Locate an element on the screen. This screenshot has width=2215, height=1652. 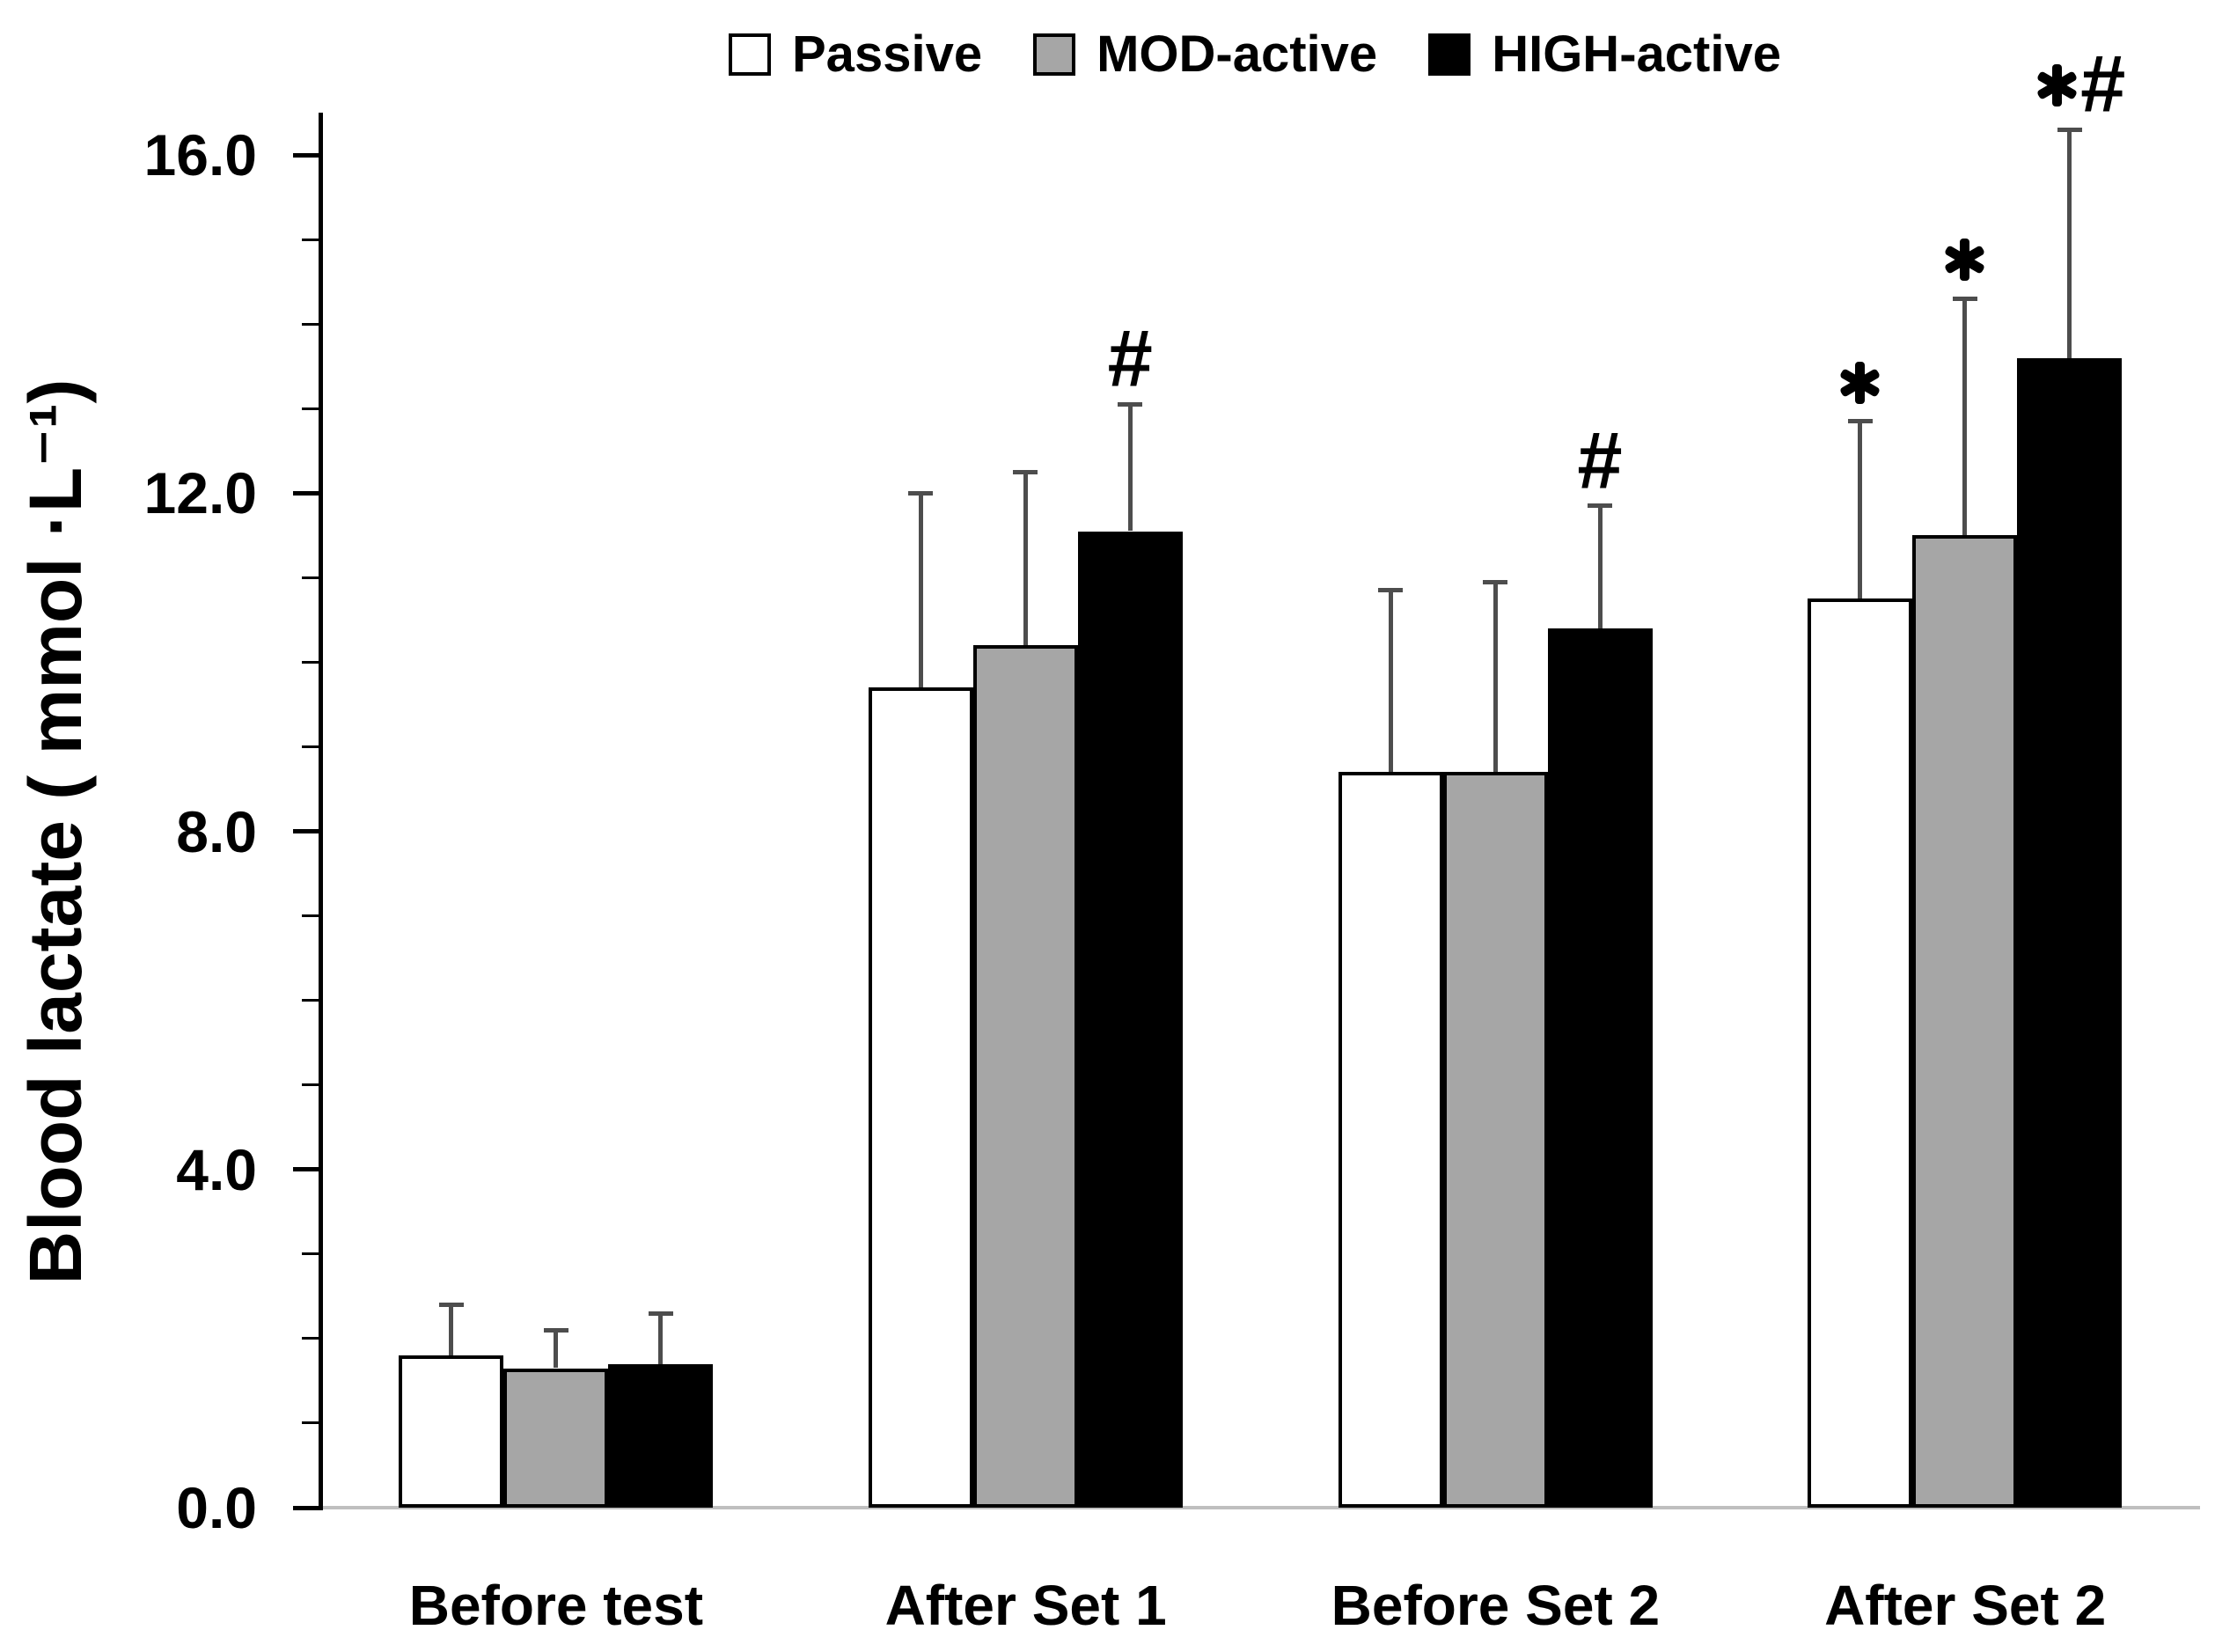
legend-item-passive: Passive is located at coordinates (855, 54).